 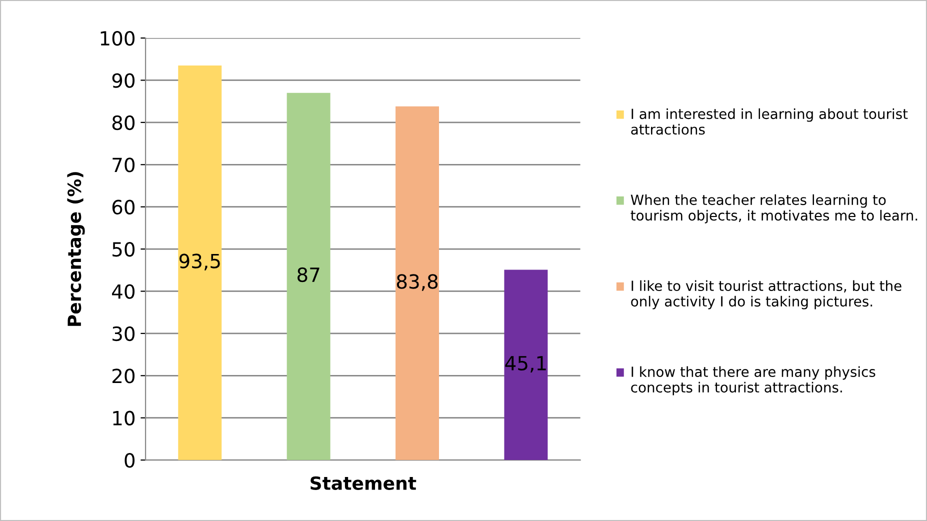 What do you see at coordinates (766, 295) in the screenshot?
I see `legend-label: I like to visit tourist attractions, but the only activity I do is taking pictures.` at bounding box center [766, 295].